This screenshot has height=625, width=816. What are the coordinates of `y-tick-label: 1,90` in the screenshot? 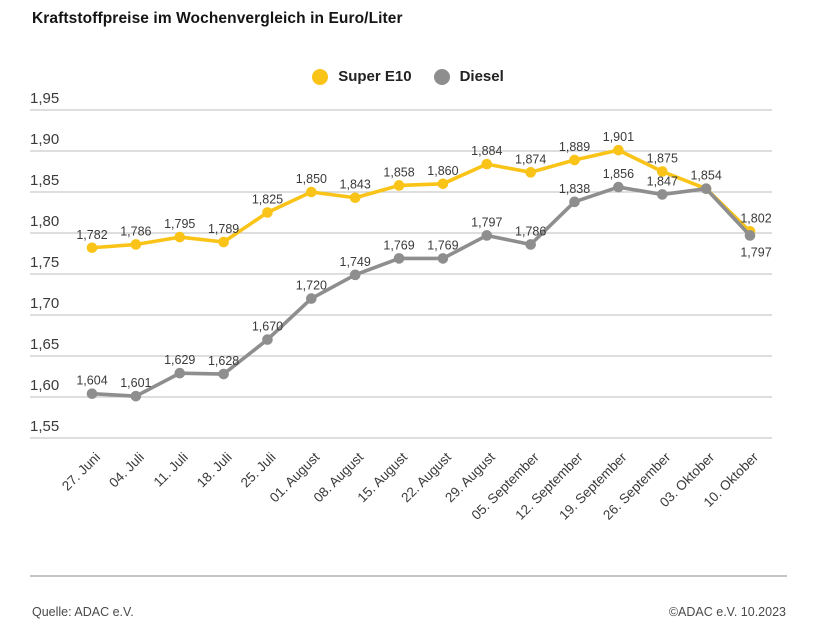 It's located at (44, 139).